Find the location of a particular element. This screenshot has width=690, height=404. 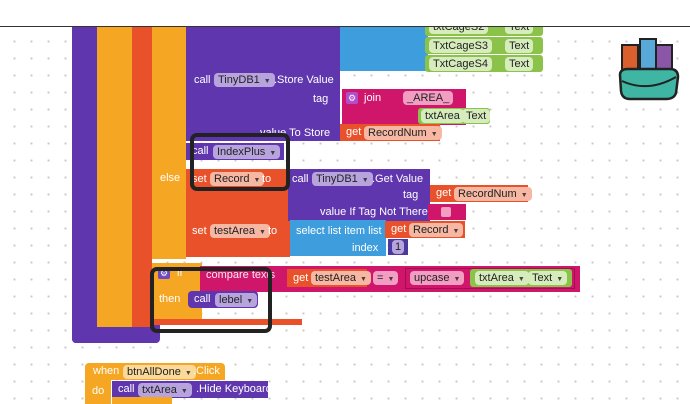

variable-block-bottom is located at coordinates (227, 322).